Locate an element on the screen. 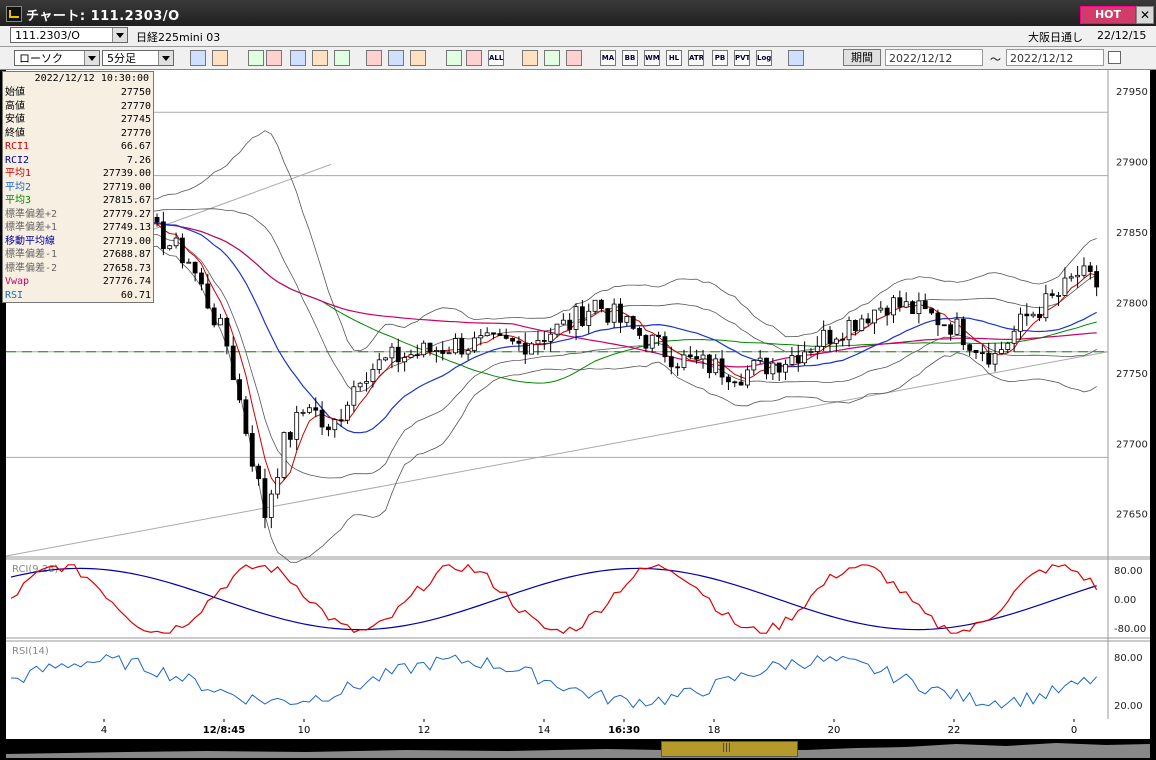 This screenshot has height=760, width=1156. time-label: 0 is located at coordinates (1074, 730).